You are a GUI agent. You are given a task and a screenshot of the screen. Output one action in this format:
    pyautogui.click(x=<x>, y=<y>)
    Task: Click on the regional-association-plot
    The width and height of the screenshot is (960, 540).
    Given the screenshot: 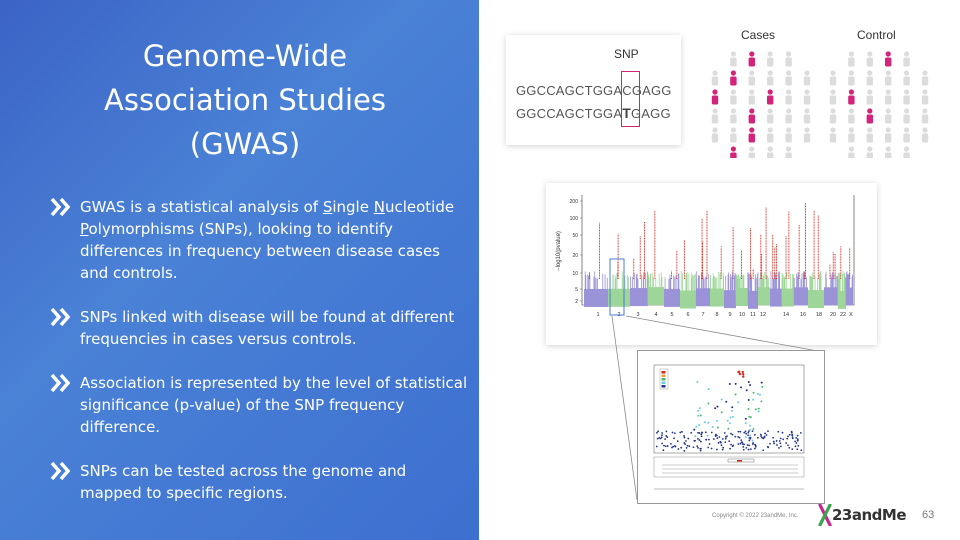 What is the action you would take?
    pyautogui.click(x=731, y=427)
    